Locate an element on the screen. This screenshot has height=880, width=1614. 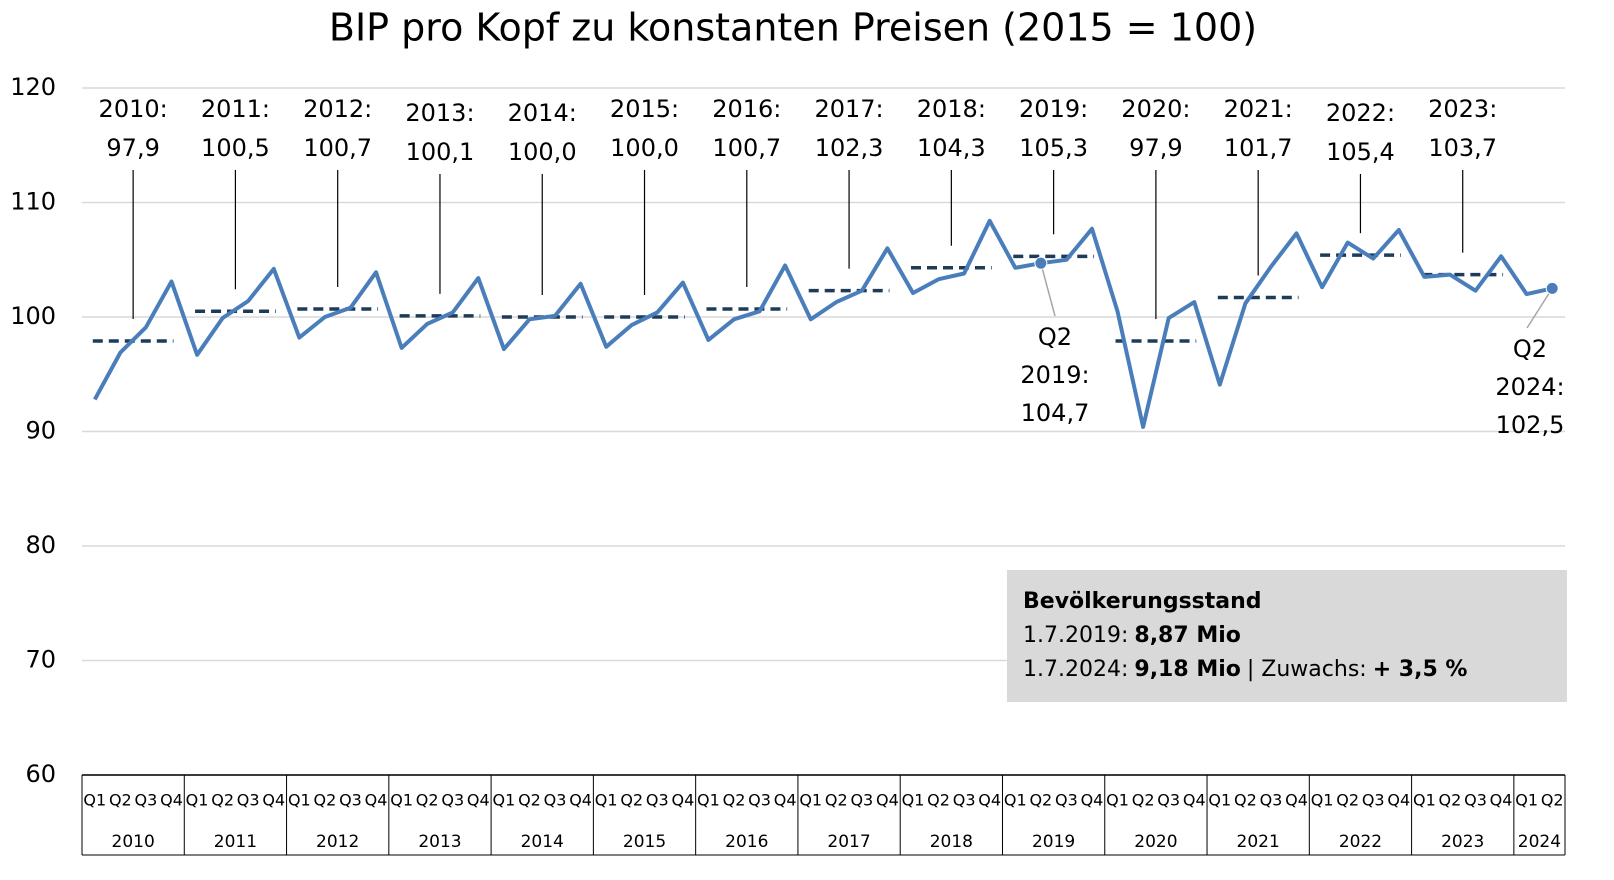
x-group-label: 2015 is located at coordinates (644, 842).